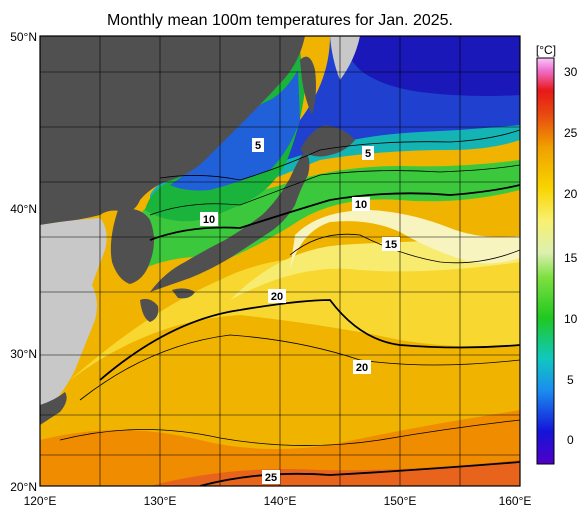 Image resolution: width=585 pixels, height=512 pixels. What do you see at coordinates (545, 261) in the screenshot?
I see `colorbar-gradient` at bounding box center [545, 261].